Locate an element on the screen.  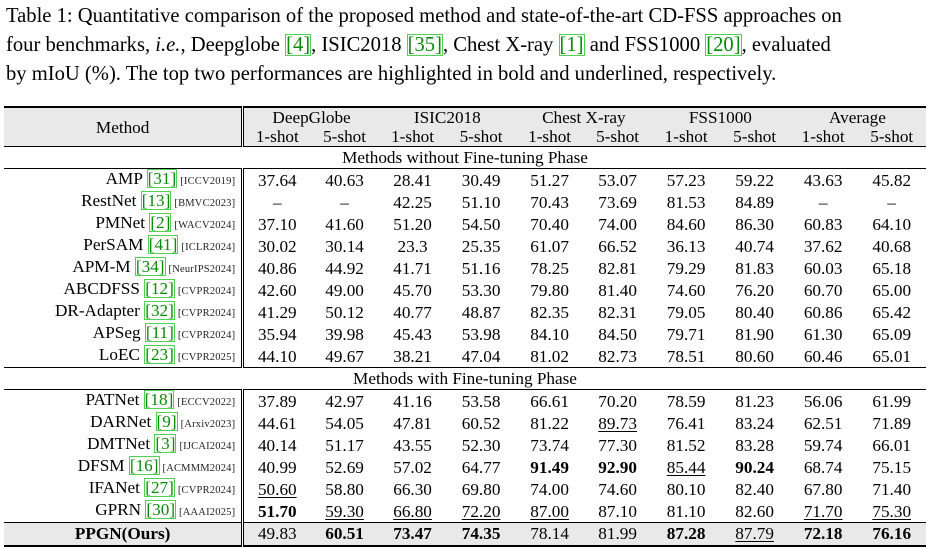
value-cell: 81.99 is located at coordinates (617, 534).